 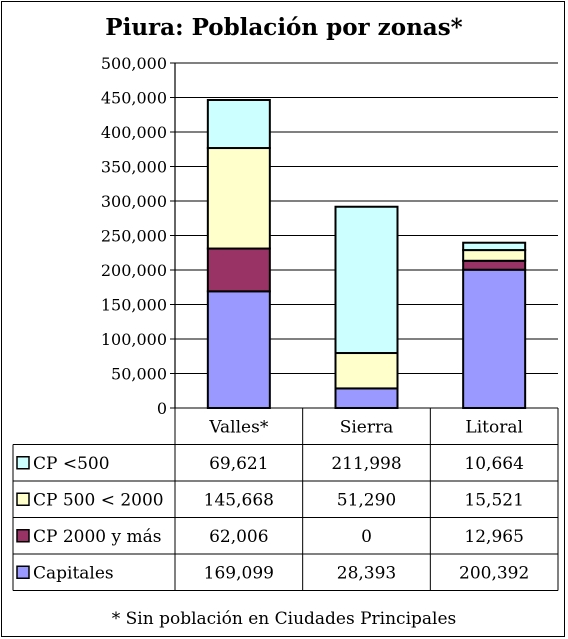 I want to click on data-label: 200,392, so click(x=494, y=573).